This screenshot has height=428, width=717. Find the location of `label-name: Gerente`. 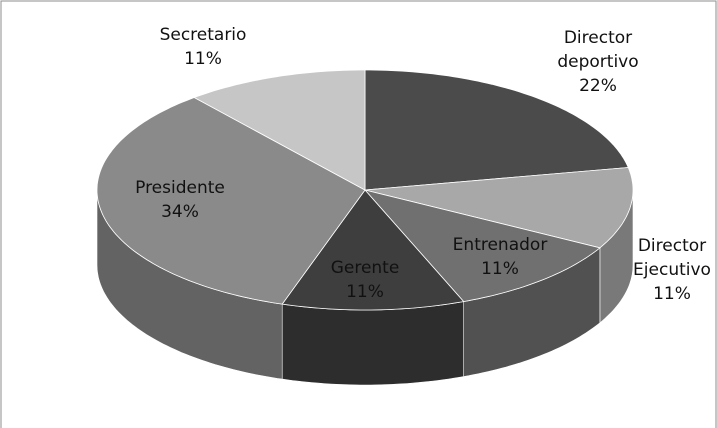

label-name: Gerente is located at coordinates (365, 268).